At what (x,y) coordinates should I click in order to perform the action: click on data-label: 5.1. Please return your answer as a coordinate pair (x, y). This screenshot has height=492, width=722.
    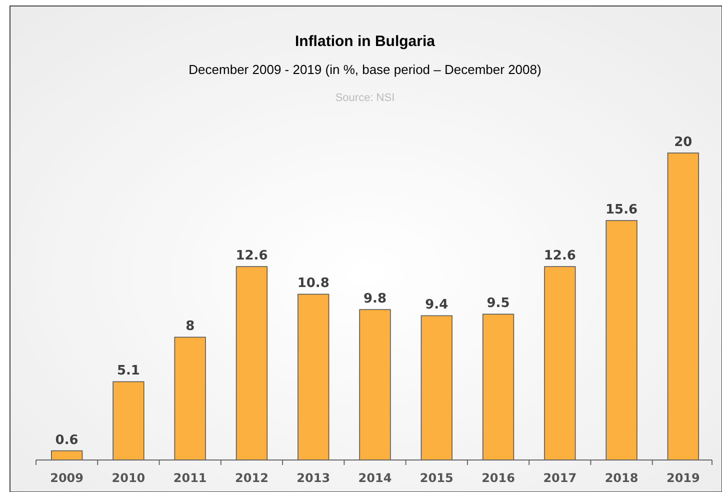
    Looking at the image, I should click on (128, 371).